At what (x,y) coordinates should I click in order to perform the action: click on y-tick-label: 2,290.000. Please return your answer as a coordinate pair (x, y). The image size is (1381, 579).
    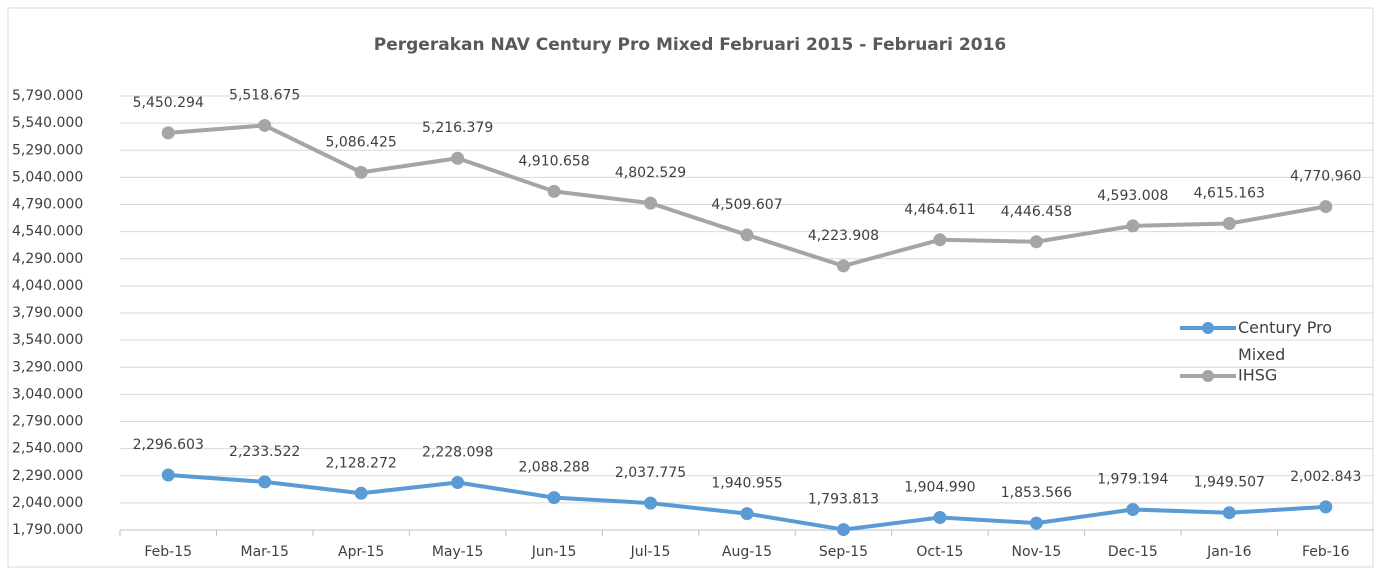
    Looking at the image, I should click on (47, 476).